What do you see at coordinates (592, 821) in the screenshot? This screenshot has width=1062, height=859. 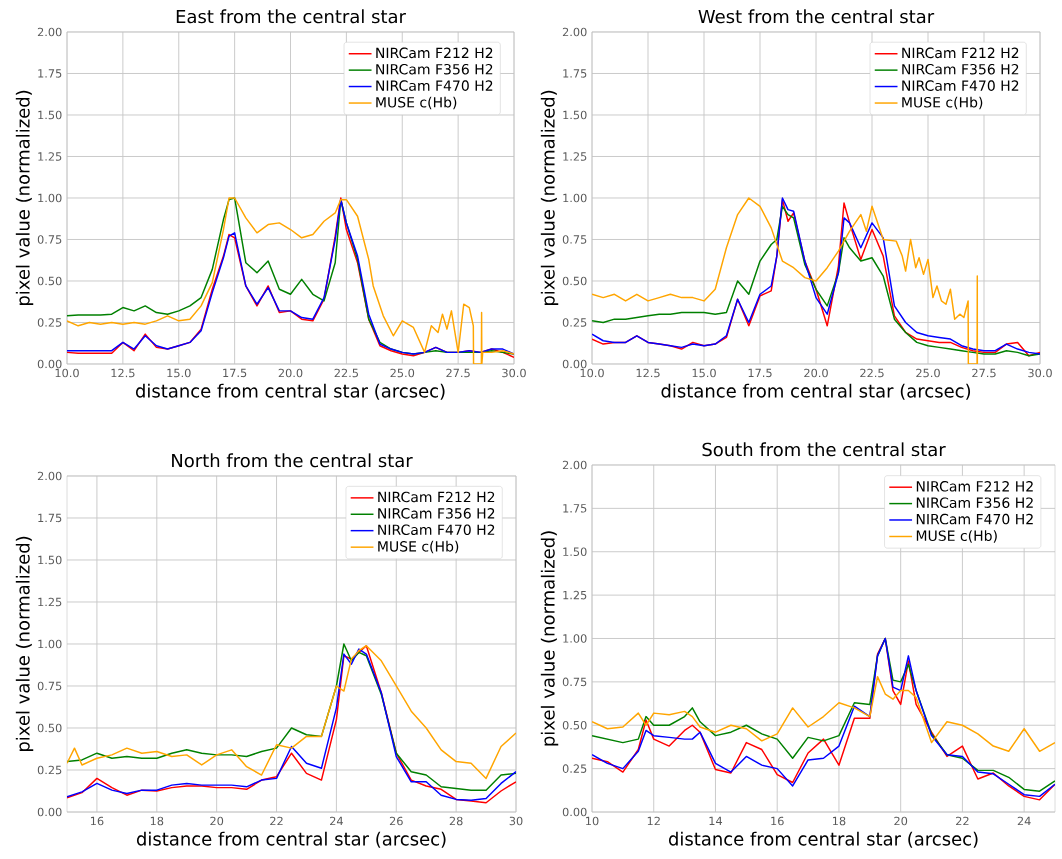 I see `x-tick-label: 10` at bounding box center [592, 821].